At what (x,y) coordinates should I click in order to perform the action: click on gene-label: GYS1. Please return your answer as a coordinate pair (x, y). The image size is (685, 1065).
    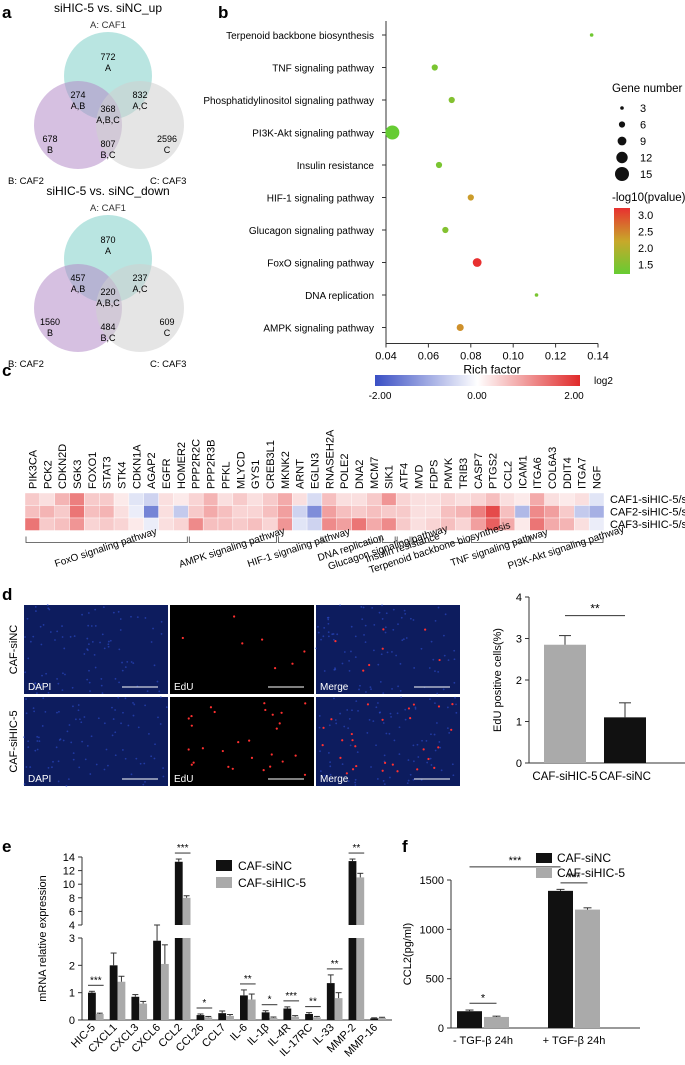
    Looking at the image, I should click on (256, 474).